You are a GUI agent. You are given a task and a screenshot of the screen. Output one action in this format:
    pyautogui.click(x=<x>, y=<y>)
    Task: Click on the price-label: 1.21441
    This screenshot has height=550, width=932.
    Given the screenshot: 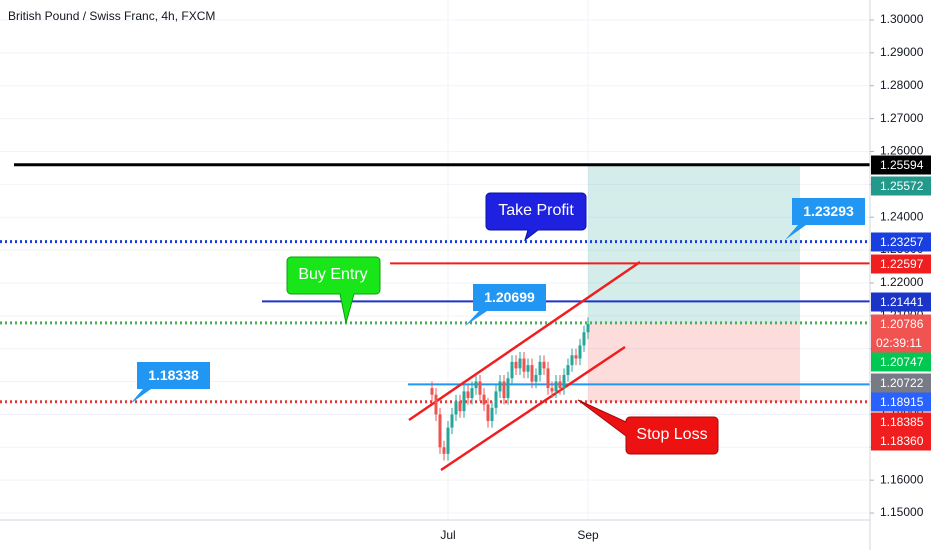 What is the action you would take?
    pyautogui.click(x=902, y=302)
    